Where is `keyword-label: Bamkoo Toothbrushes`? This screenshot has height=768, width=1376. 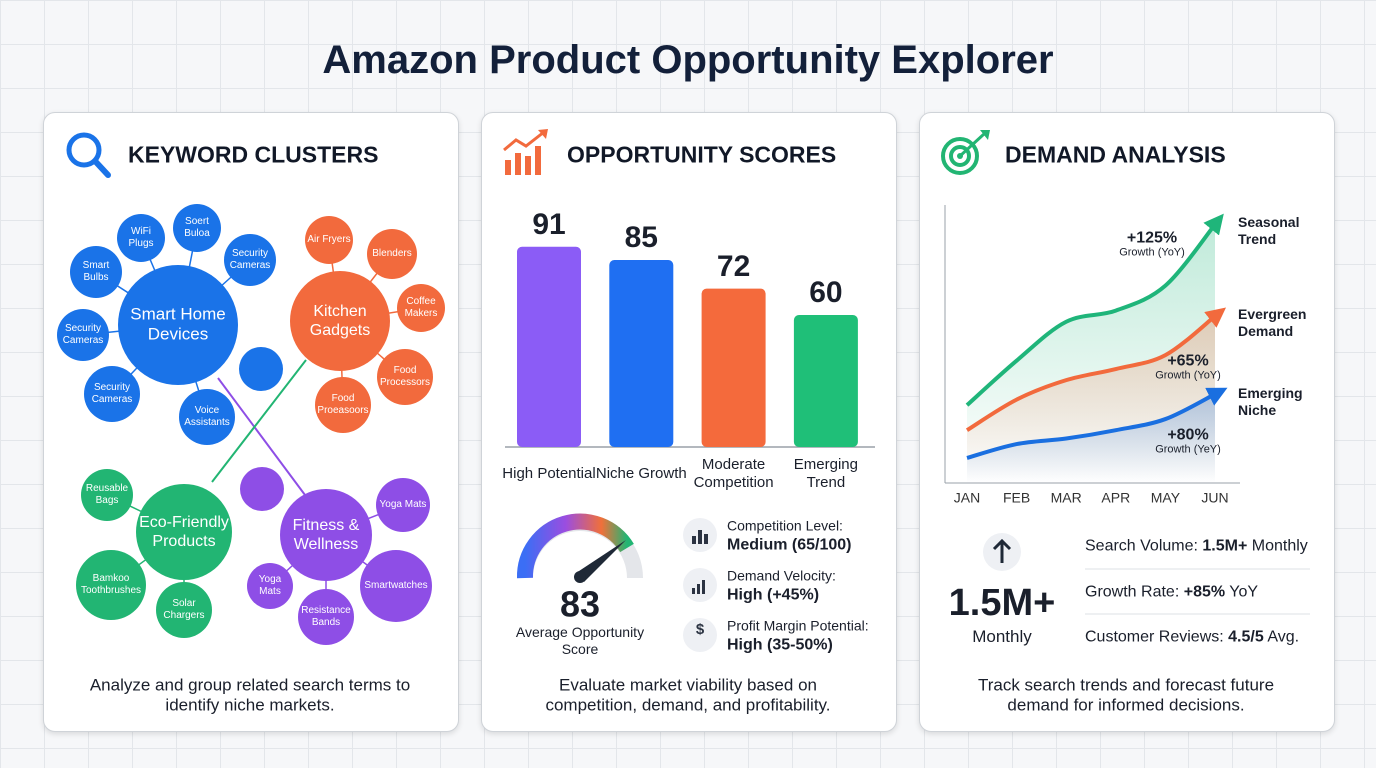 keyword-label: Bamkoo Toothbrushes is located at coordinates (111, 584).